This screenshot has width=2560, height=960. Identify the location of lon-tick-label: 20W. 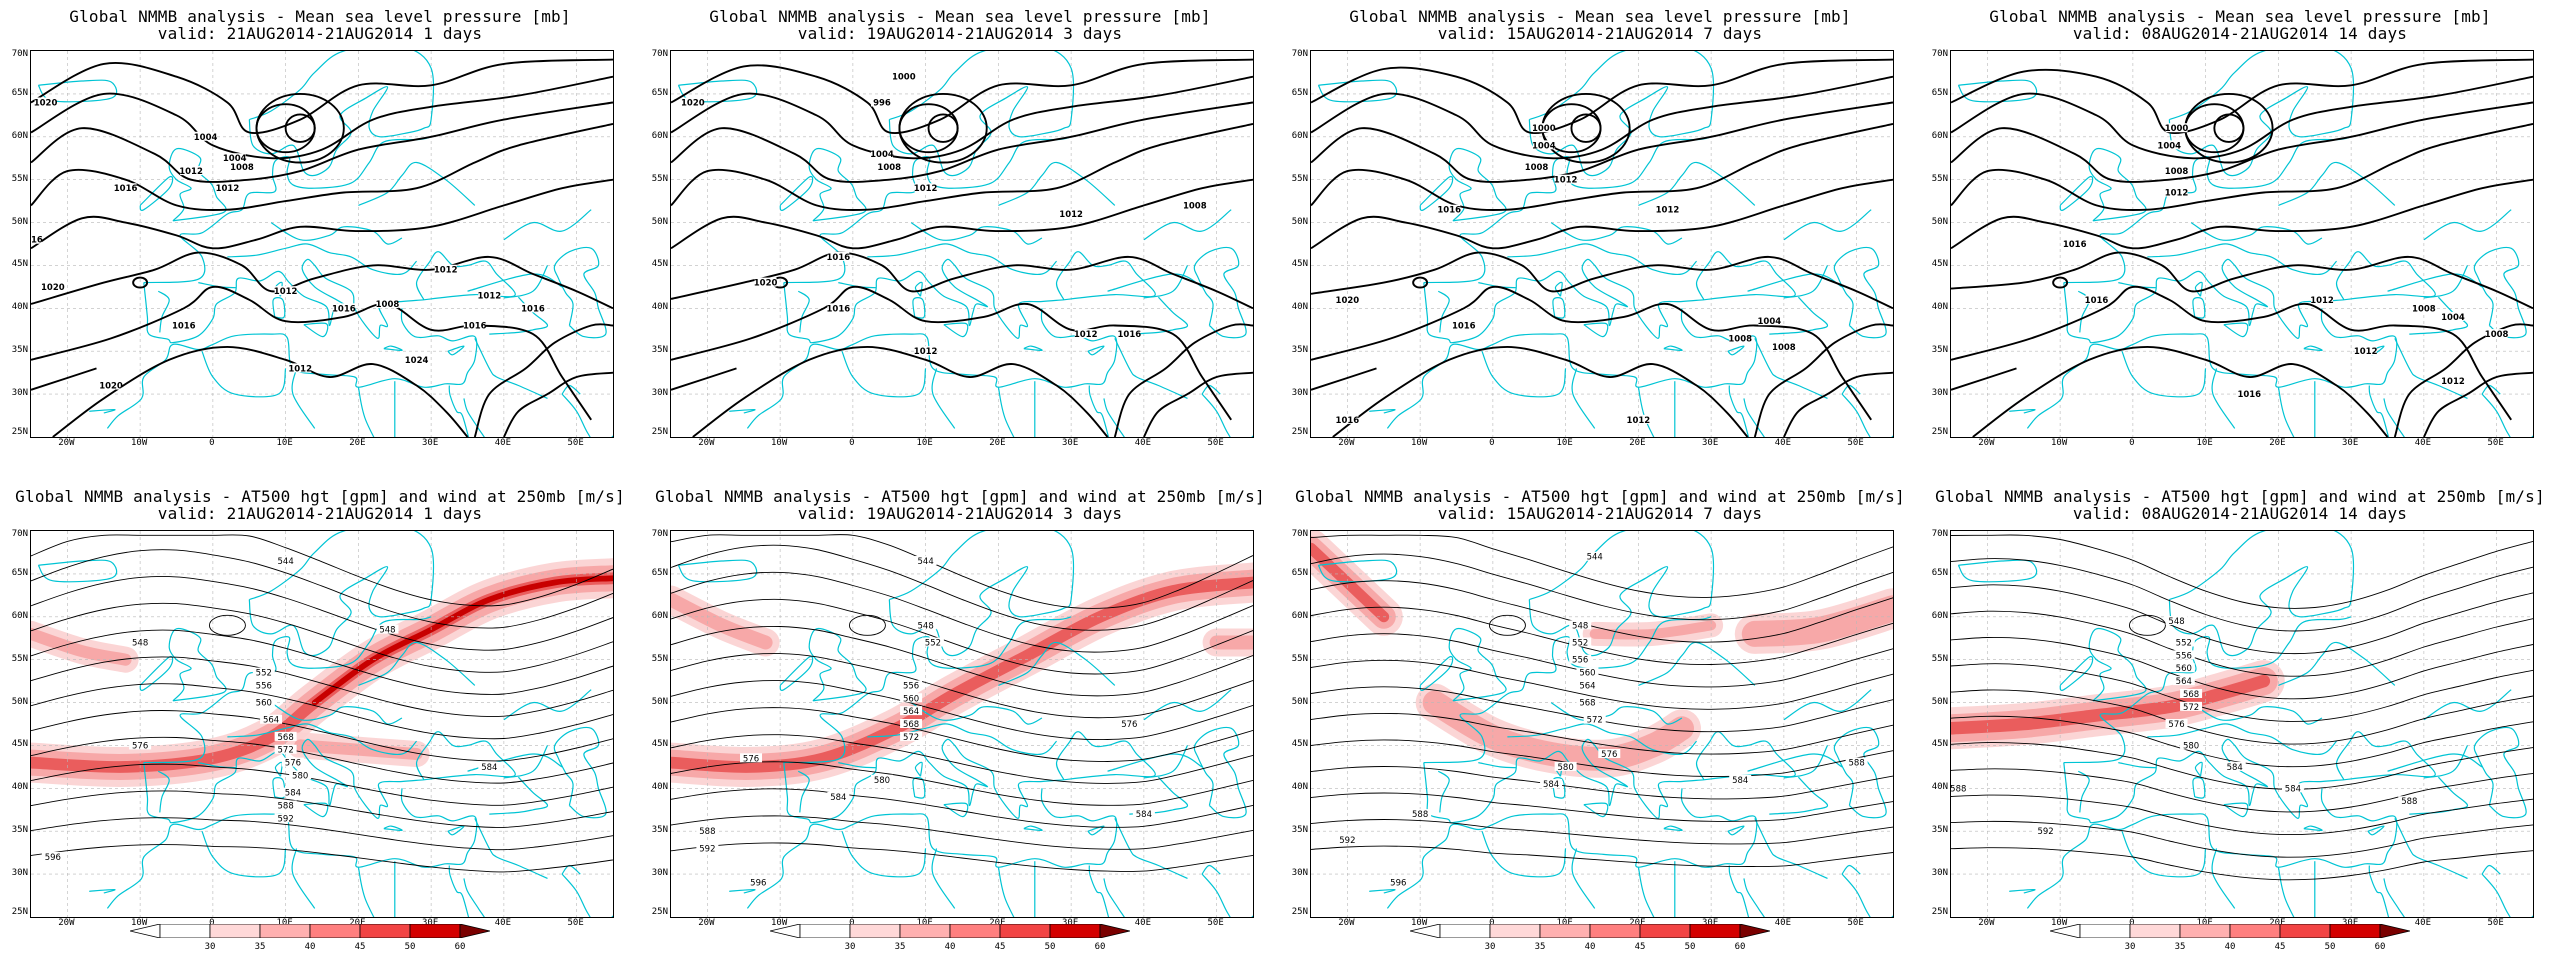
(66, 443).